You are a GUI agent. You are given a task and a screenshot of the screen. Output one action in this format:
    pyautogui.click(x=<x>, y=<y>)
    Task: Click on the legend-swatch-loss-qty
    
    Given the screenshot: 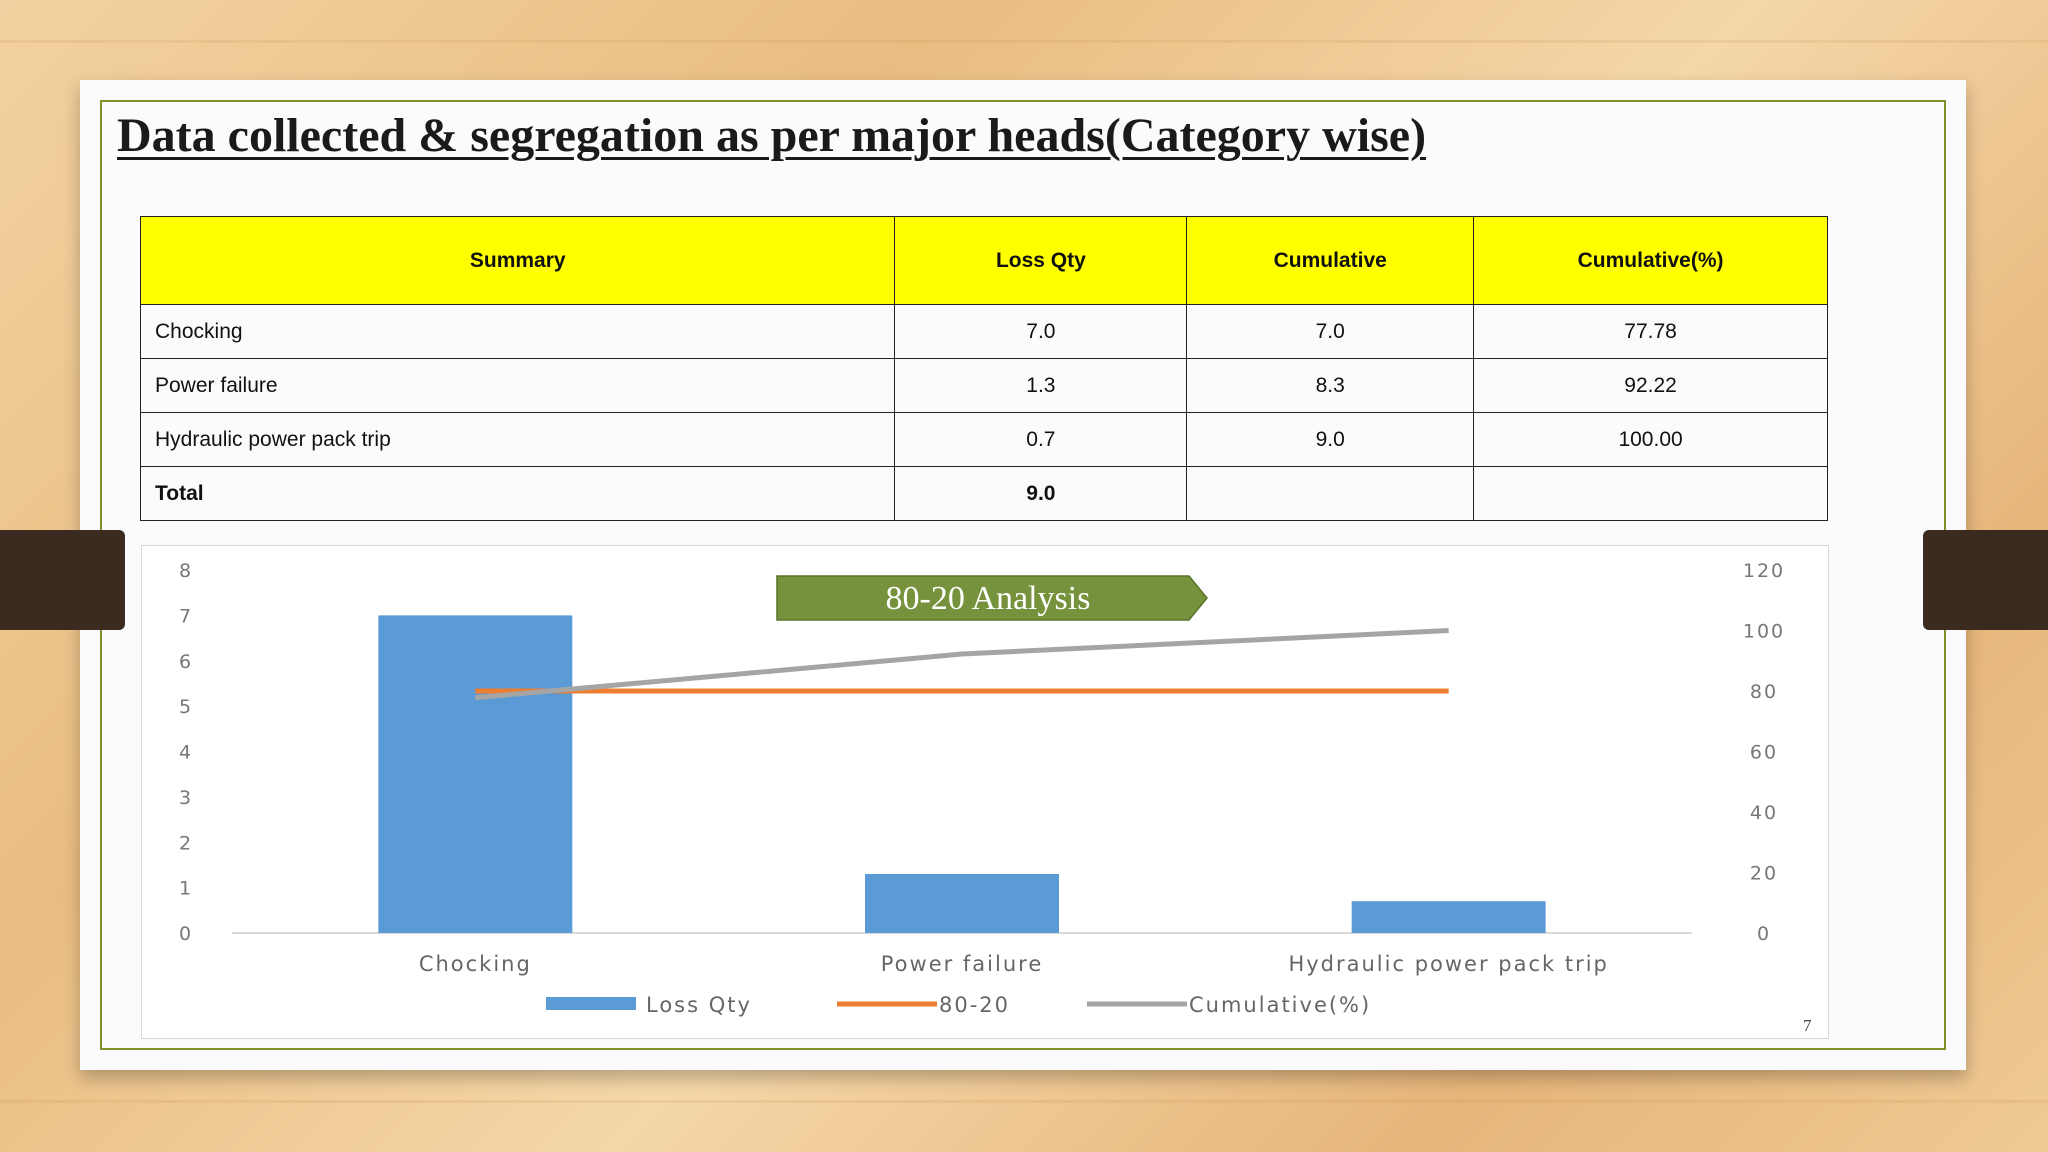 What is the action you would take?
    pyautogui.click(x=591, y=1003)
    